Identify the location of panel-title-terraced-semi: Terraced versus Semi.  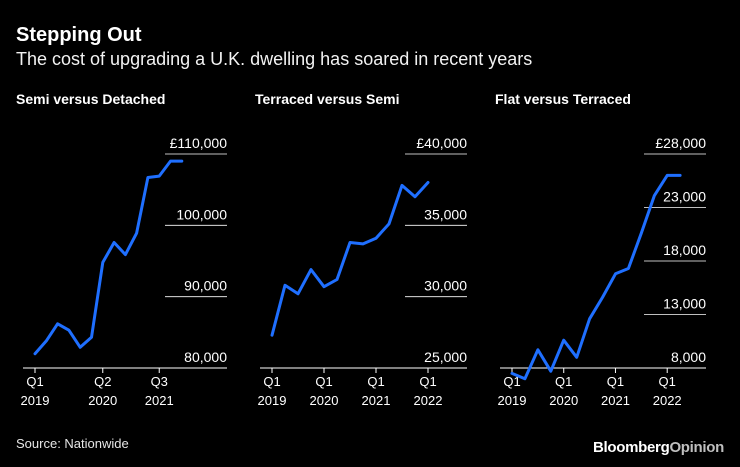
(327, 99).